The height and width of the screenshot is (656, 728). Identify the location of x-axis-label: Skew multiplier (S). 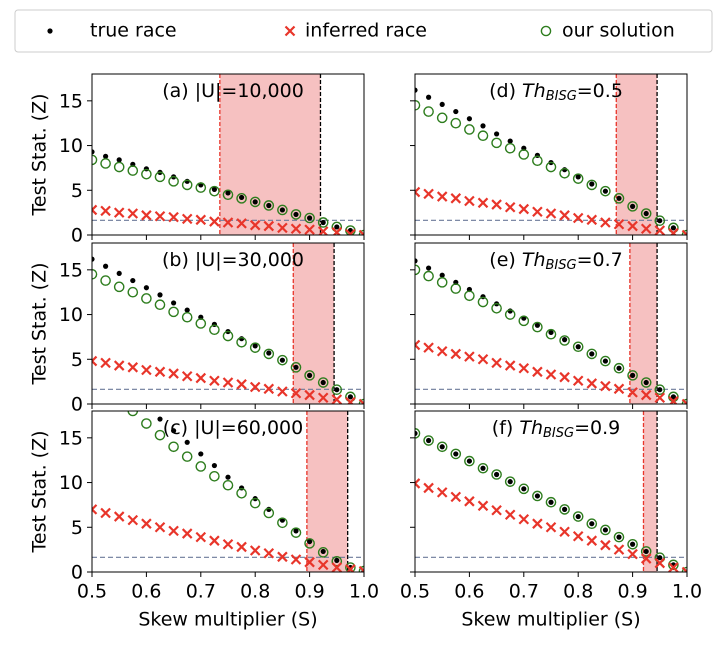
(227, 620).